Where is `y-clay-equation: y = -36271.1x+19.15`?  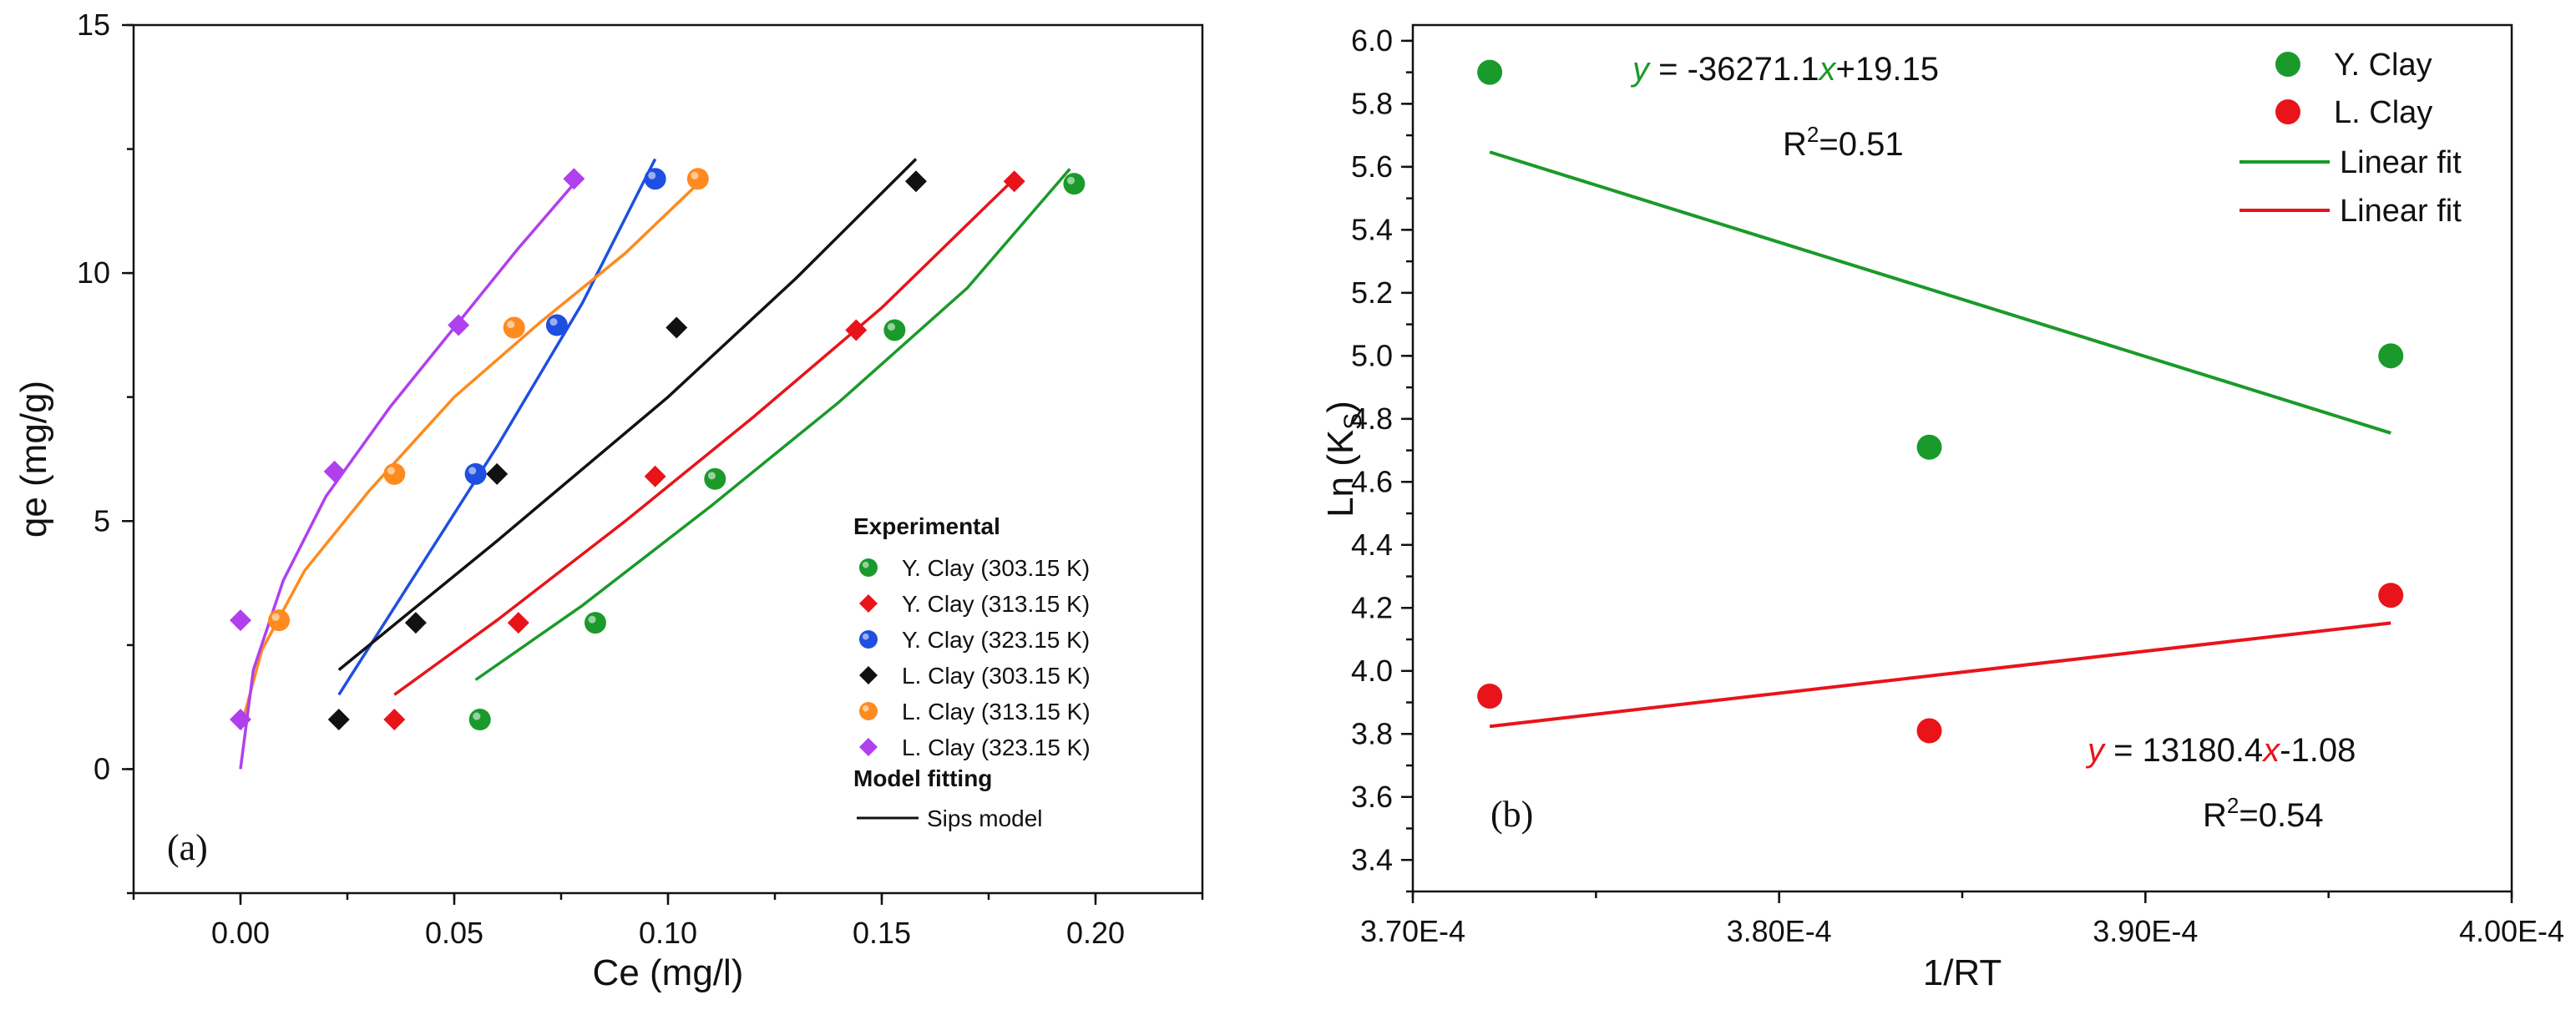
y-clay-equation: y = -36271.1x+19.15 is located at coordinates (1784, 69).